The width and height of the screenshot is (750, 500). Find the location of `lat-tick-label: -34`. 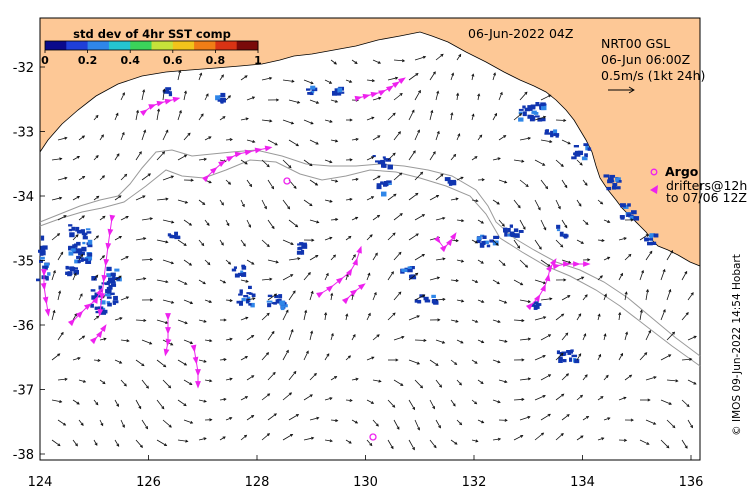

lat-tick-label: -34 is located at coordinates (23, 197).